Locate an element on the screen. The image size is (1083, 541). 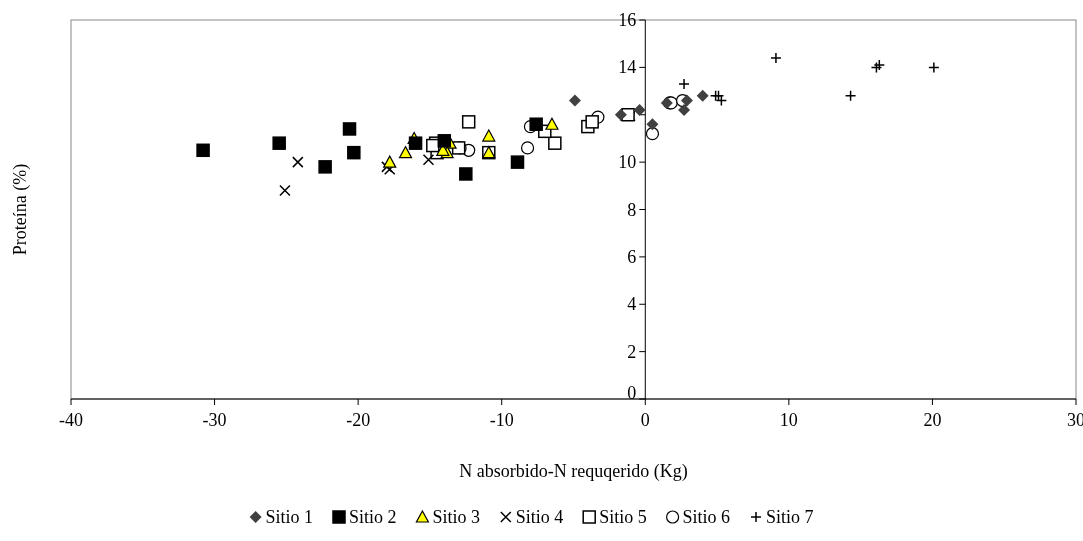
legend-label: Sitio 1 is located at coordinates (289, 517).